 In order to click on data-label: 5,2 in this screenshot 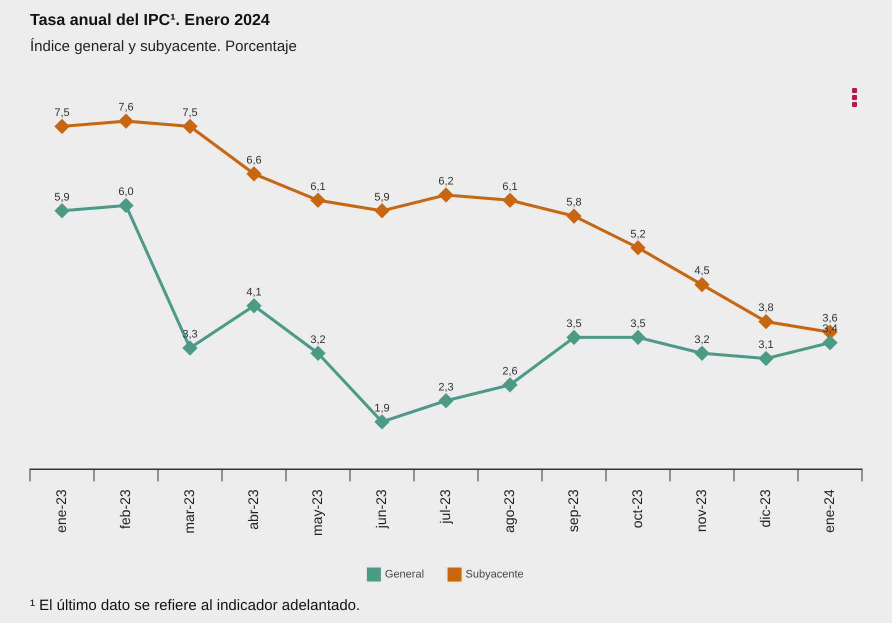, I will do `click(638, 234)`.